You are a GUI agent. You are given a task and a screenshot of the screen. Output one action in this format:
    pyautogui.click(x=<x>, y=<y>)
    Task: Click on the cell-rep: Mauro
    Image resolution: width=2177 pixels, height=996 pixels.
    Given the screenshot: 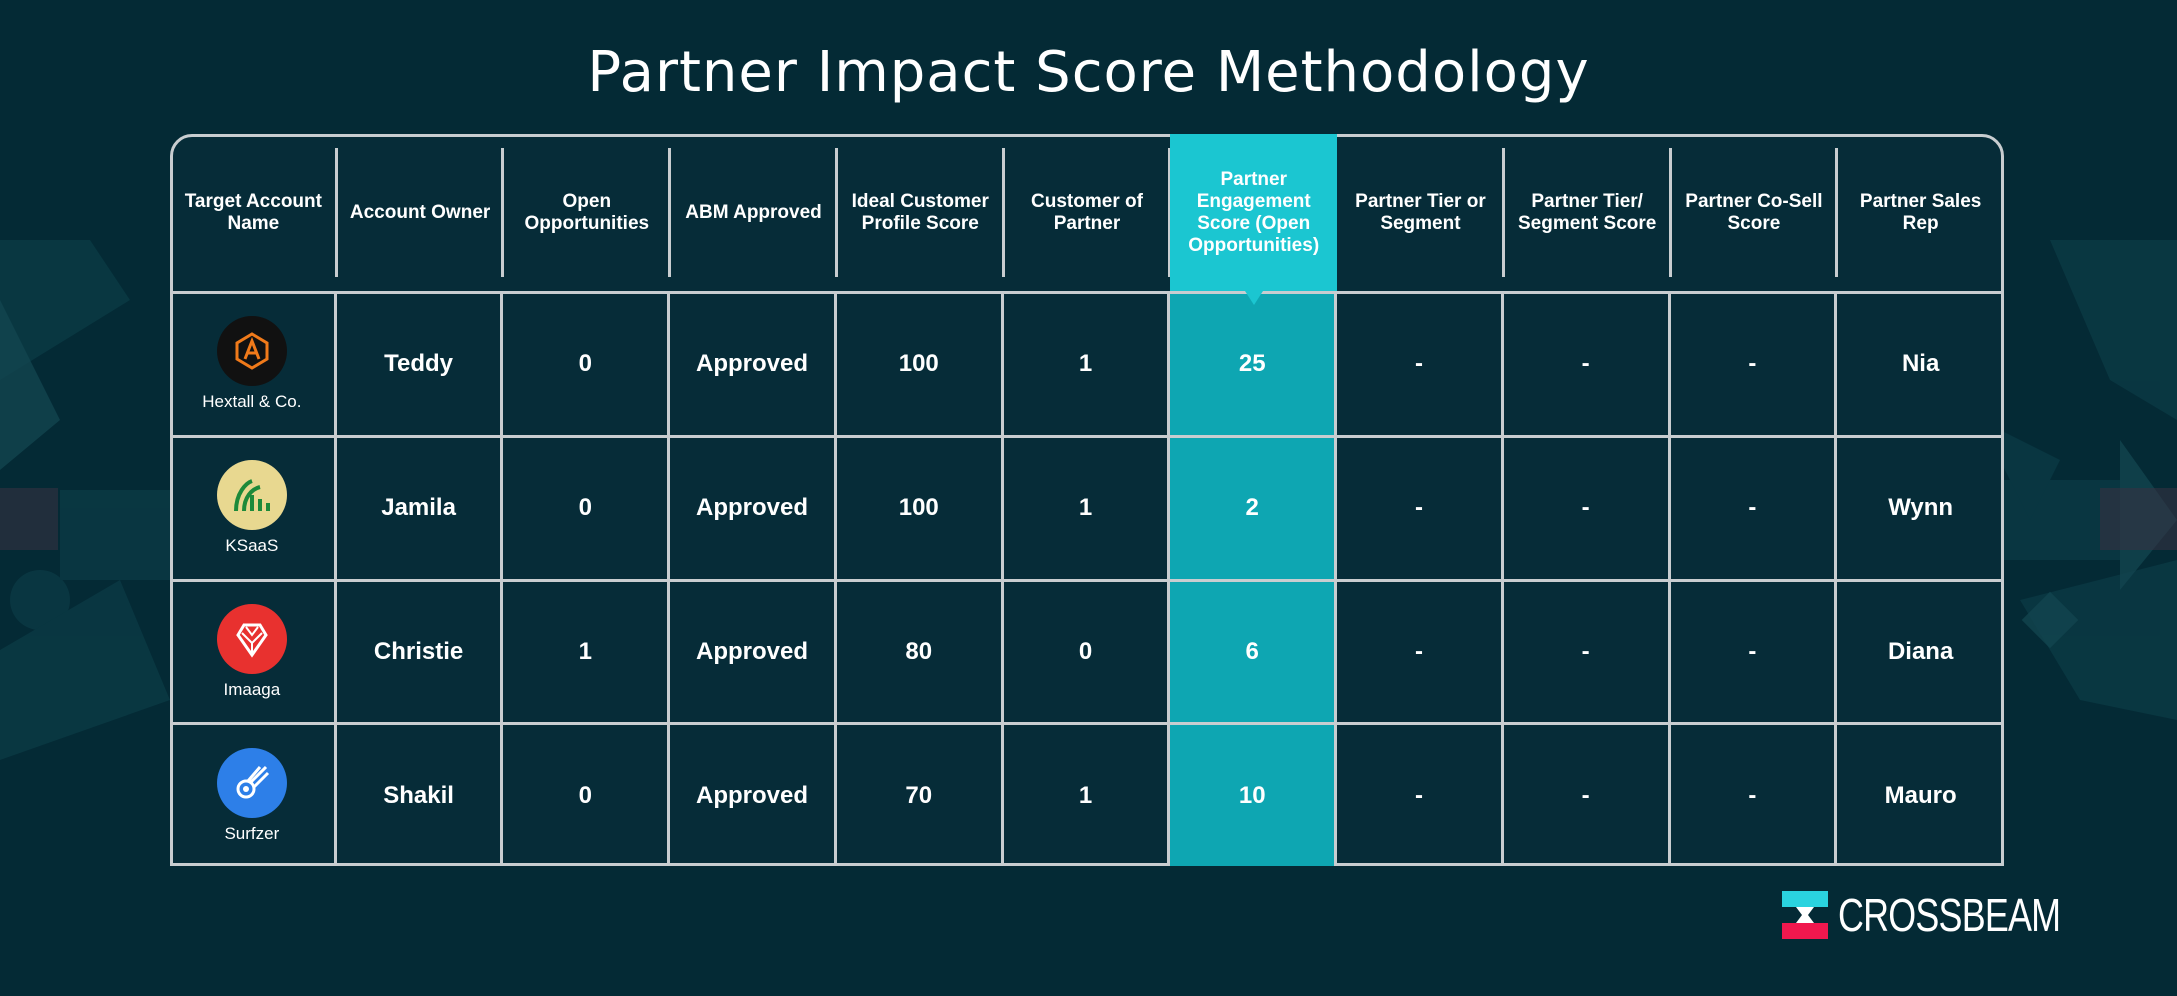 What is the action you would take?
    pyautogui.click(x=1920, y=794)
    